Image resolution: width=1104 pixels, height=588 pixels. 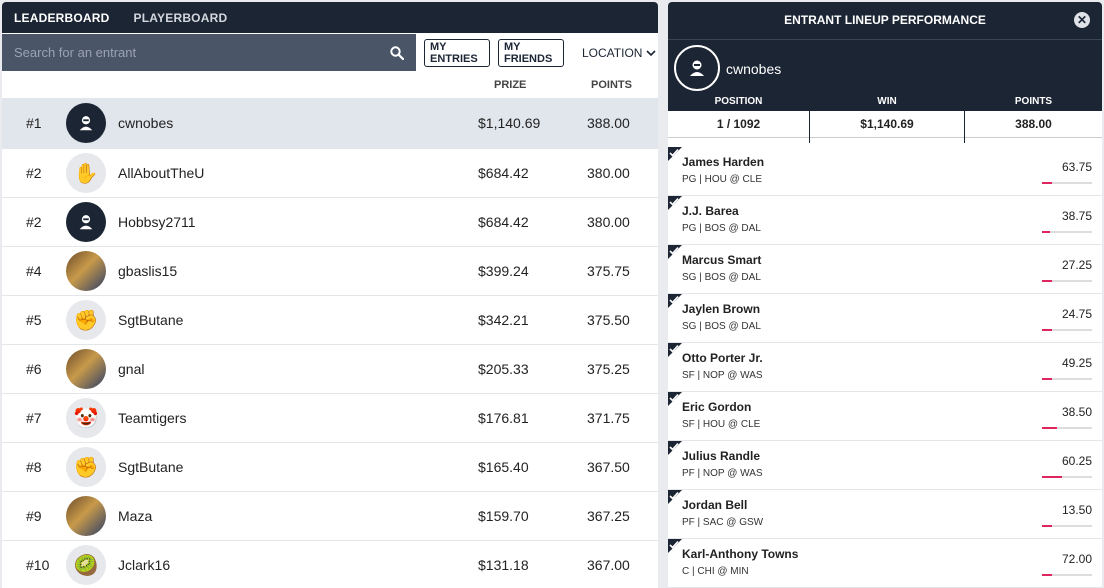 What do you see at coordinates (330, 173) in the screenshot?
I see `table-row: #2 ✋ AllAboutTheU $684.42 380.00` at bounding box center [330, 173].